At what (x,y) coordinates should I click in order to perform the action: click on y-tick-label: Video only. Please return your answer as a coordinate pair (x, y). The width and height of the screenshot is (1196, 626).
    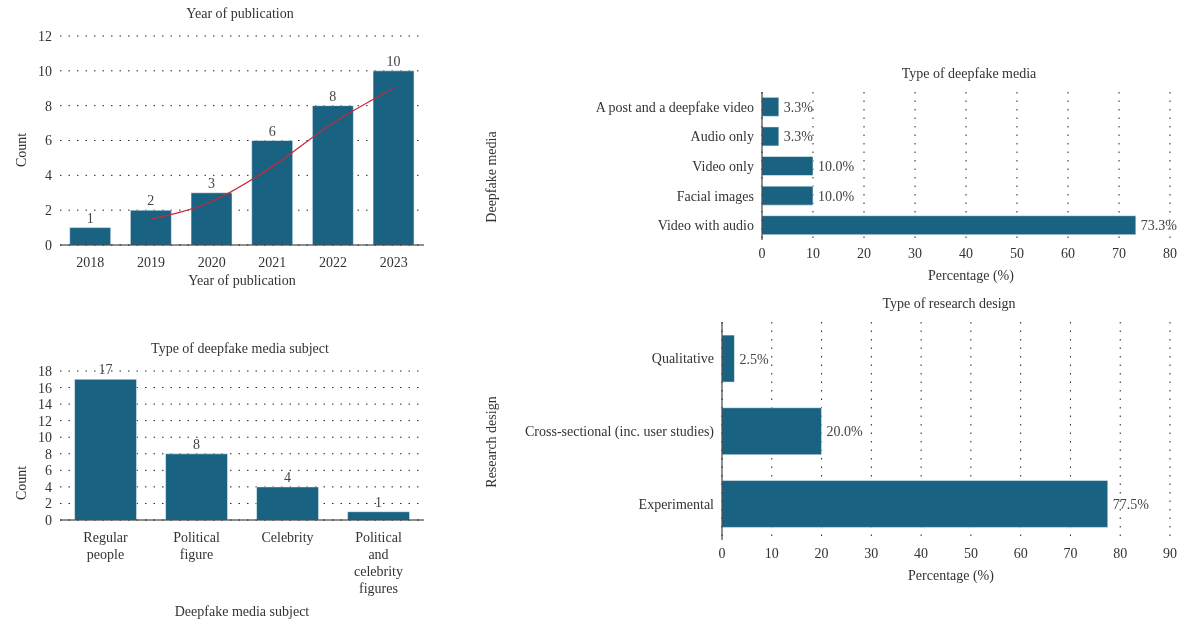
    Looking at the image, I should click on (723, 166).